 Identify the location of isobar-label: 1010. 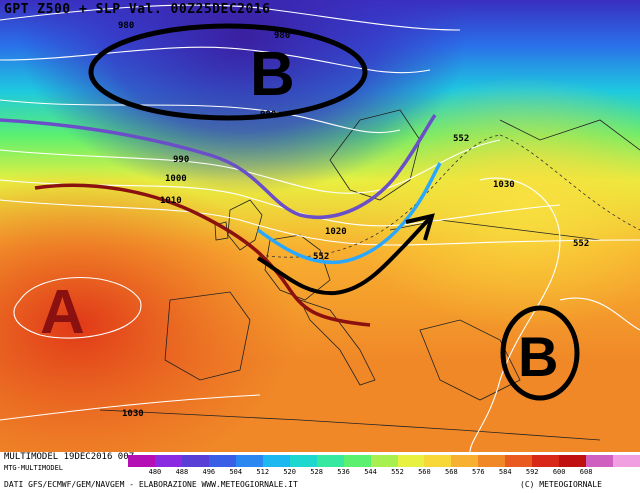
(171, 201).